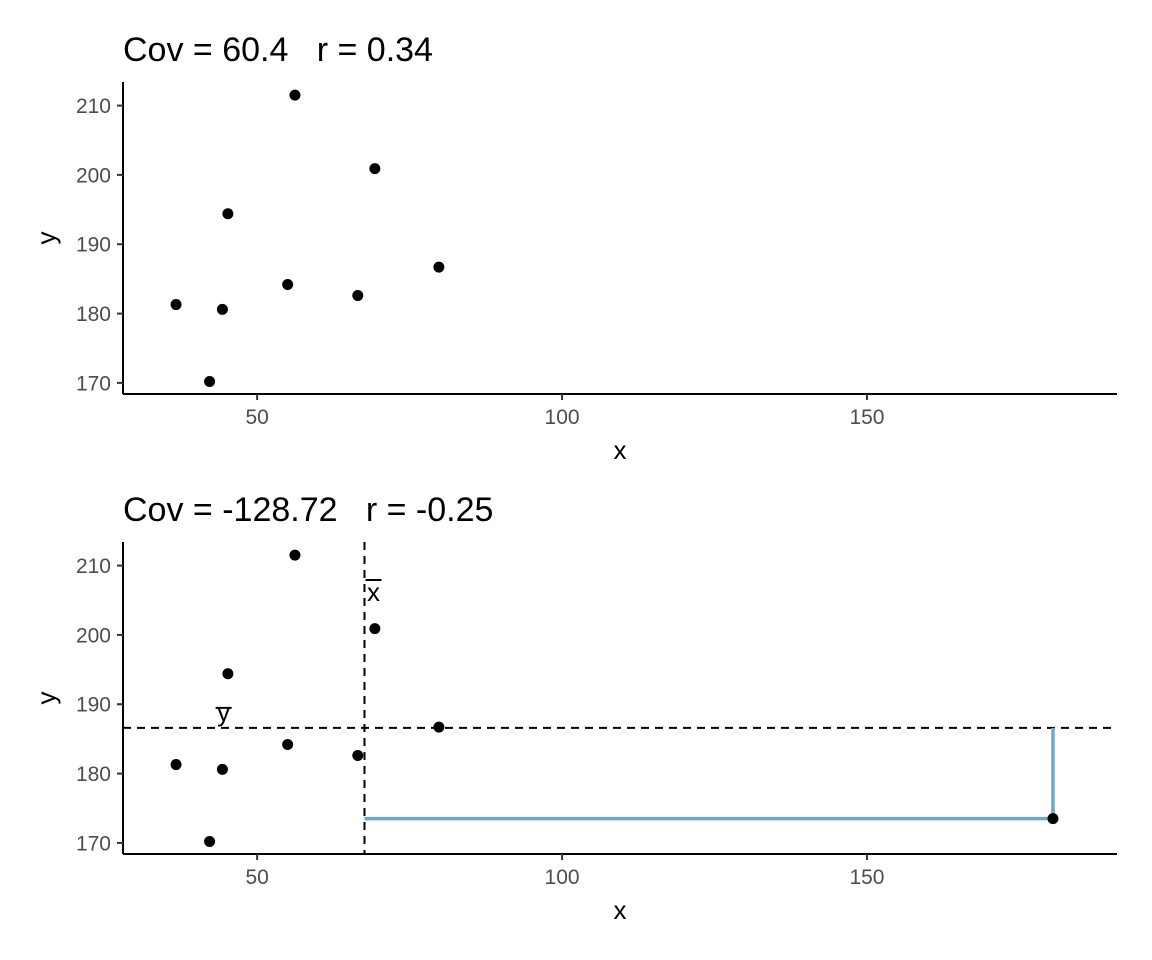 This screenshot has width=1152, height=960. I want to click on mean-x-label-text: x, so click(373, 592).